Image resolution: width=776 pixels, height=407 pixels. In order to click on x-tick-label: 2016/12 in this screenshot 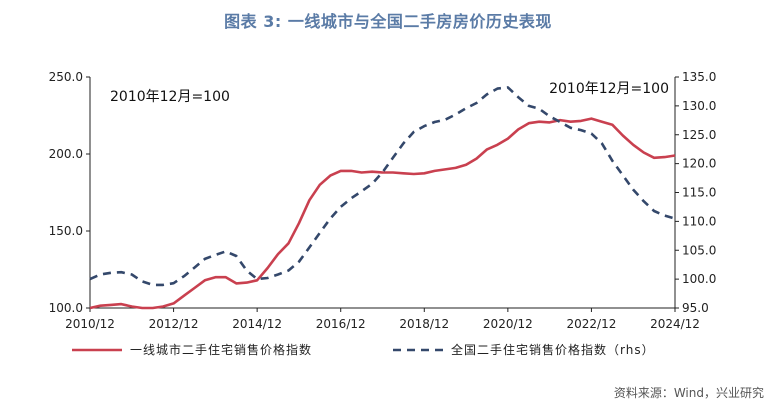, I will do `click(341, 324)`.